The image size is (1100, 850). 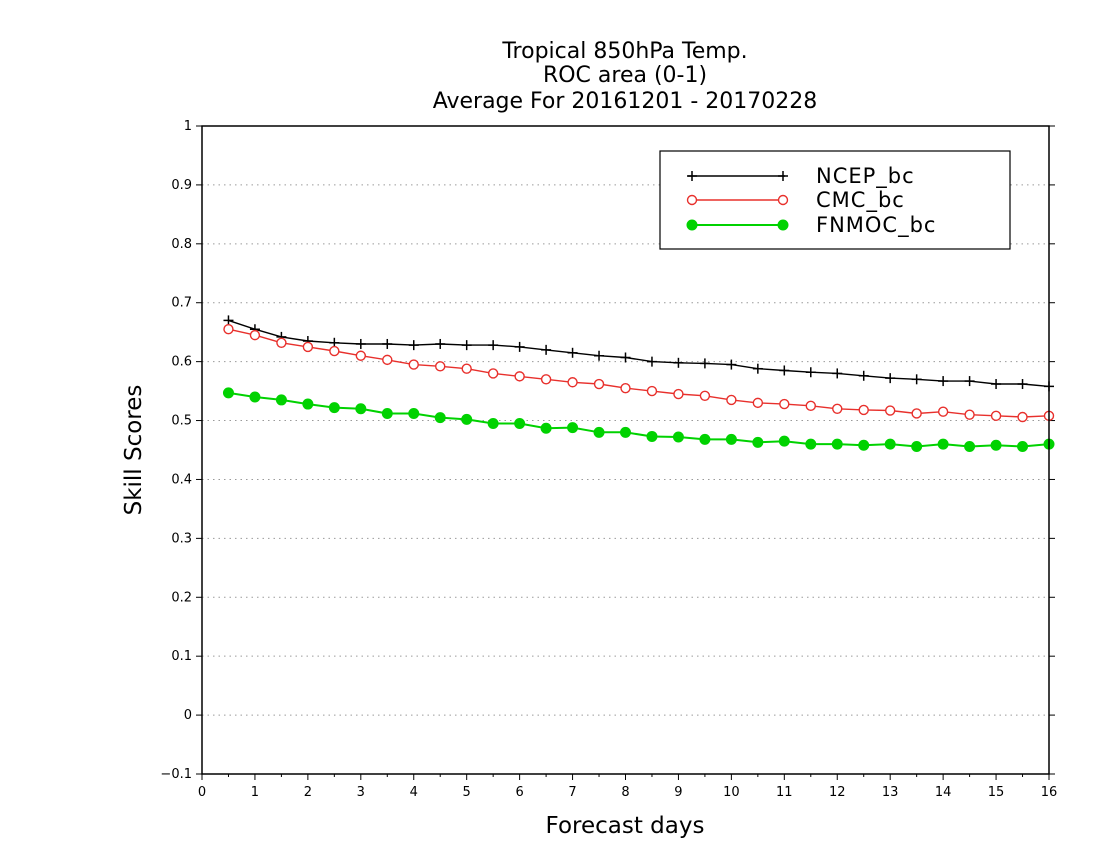 What do you see at coordinates (361, 792) in the screenshot?
I see `x-tick-label: 3` at bounding box center [361, 792].